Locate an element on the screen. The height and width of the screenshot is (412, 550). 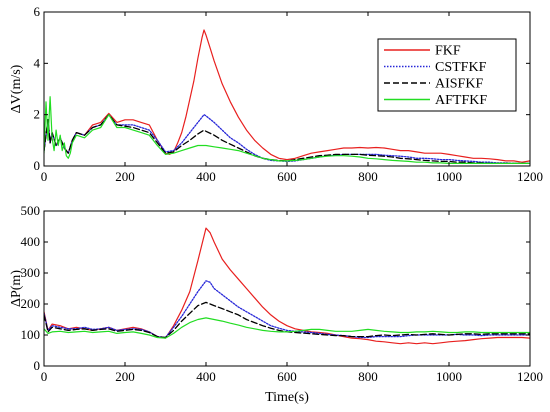
y-tick-label: 500 is located at coordinates (31, 210).